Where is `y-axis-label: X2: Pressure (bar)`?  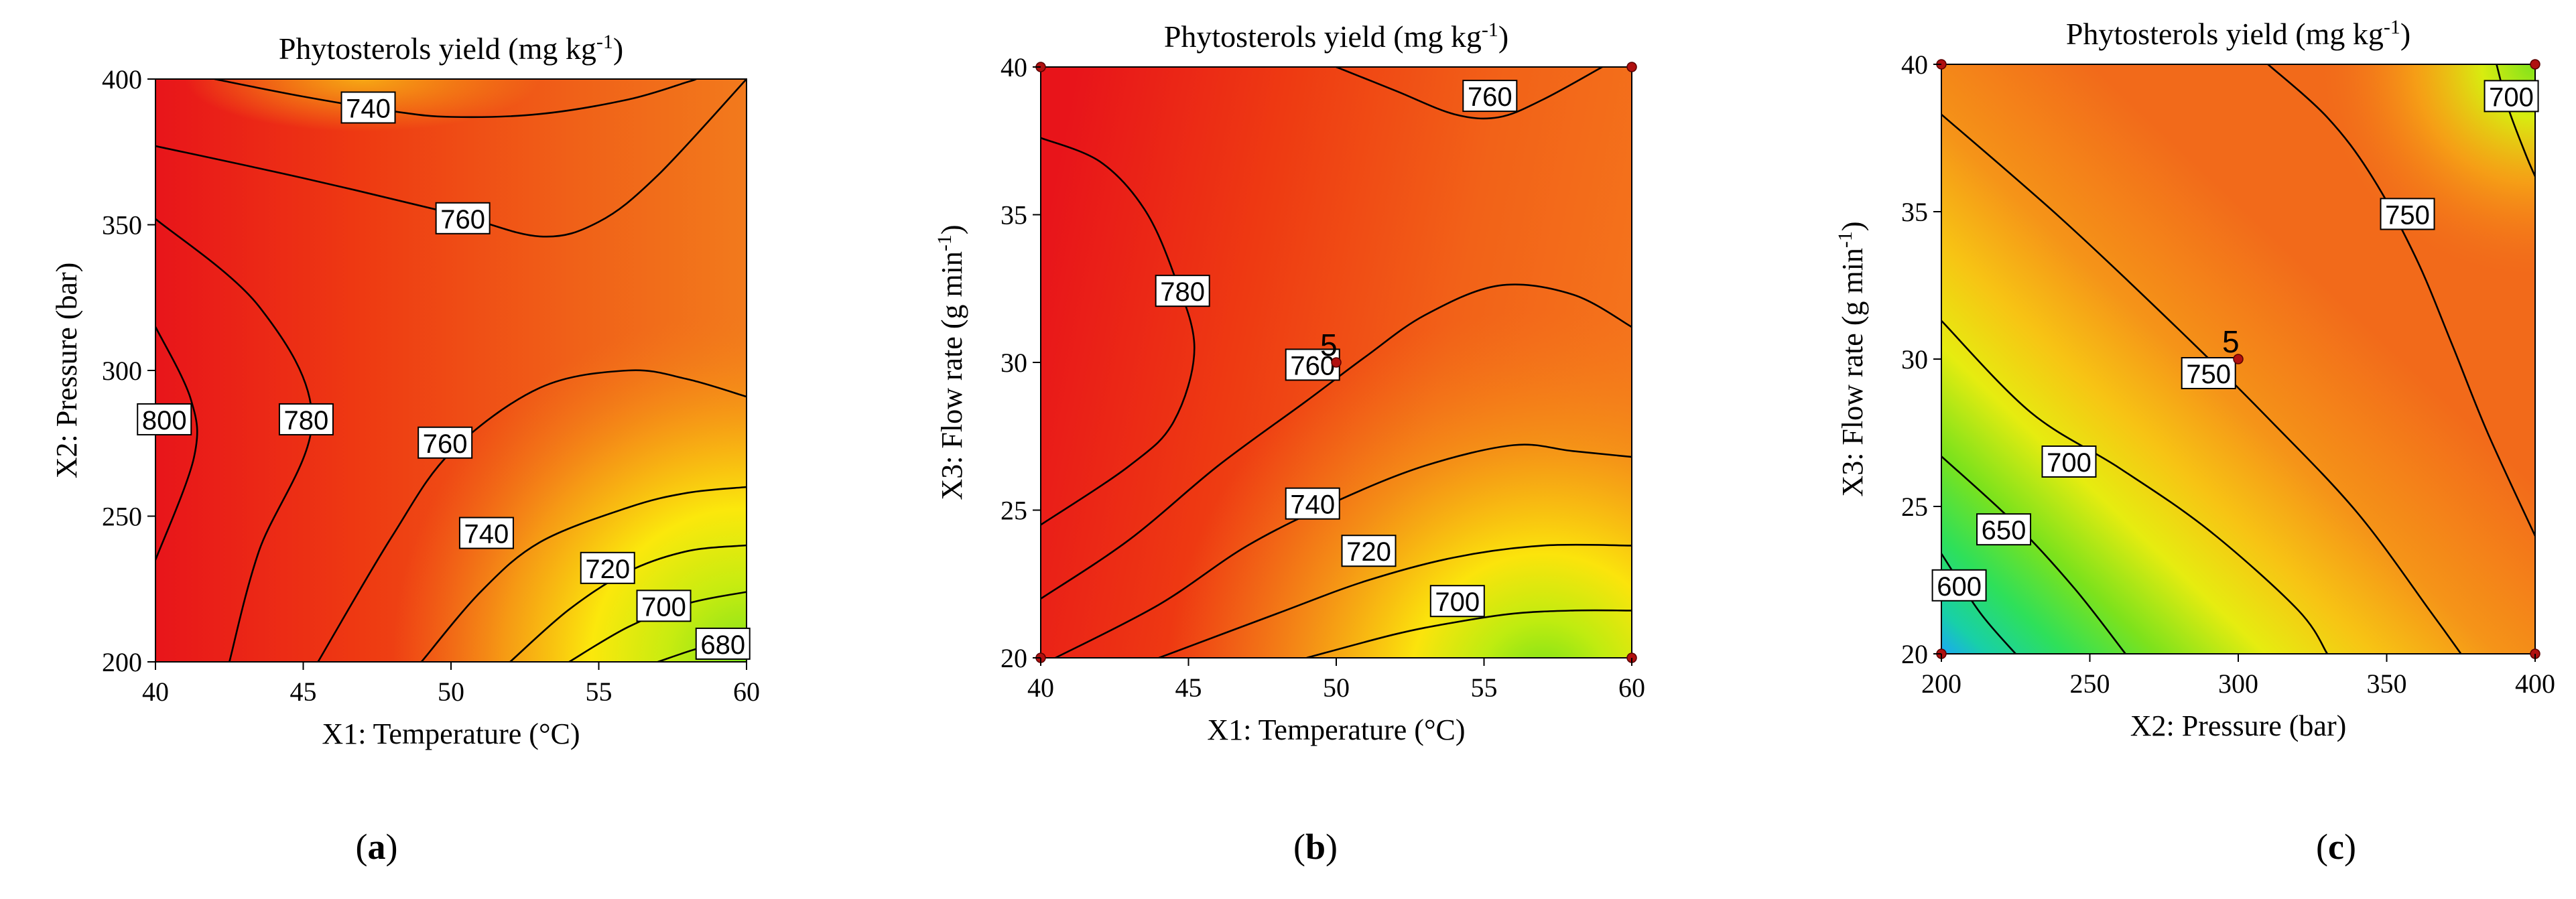 y-axis-label: X2: Pressure (bar) is located at coordinates (66, 371).